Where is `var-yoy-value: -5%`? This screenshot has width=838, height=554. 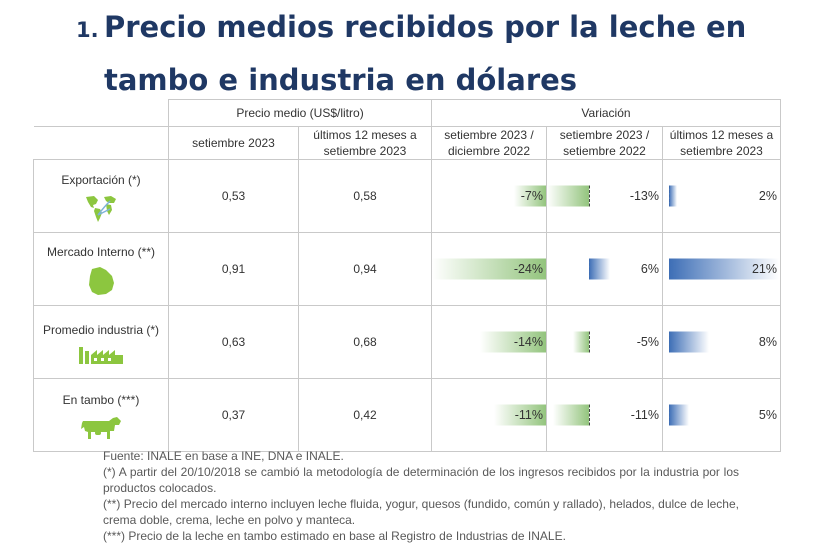 var-yoy-value: -5% is located at coordinates (647, 342).